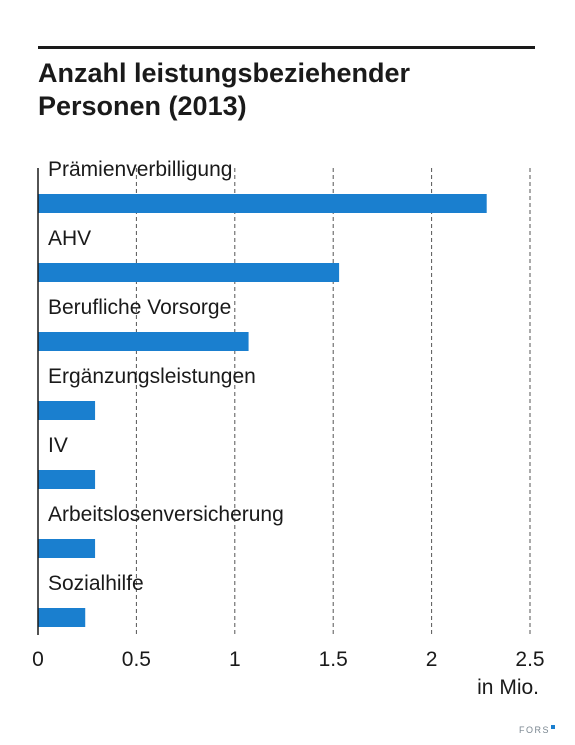  I want to click on x-tick-label: 0.5, so click(136, 659).